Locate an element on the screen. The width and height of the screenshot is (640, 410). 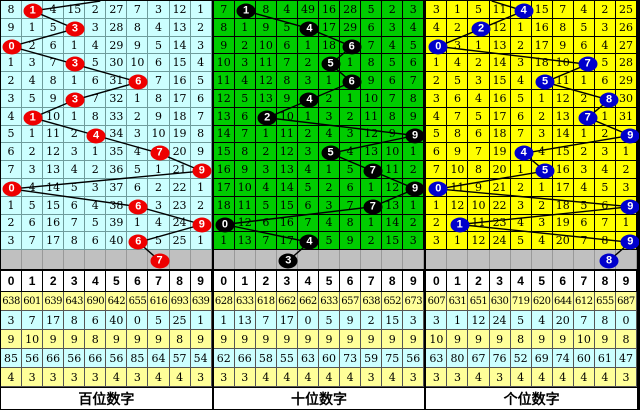
stat-cell: 1 is located at coordinates (224, 321).